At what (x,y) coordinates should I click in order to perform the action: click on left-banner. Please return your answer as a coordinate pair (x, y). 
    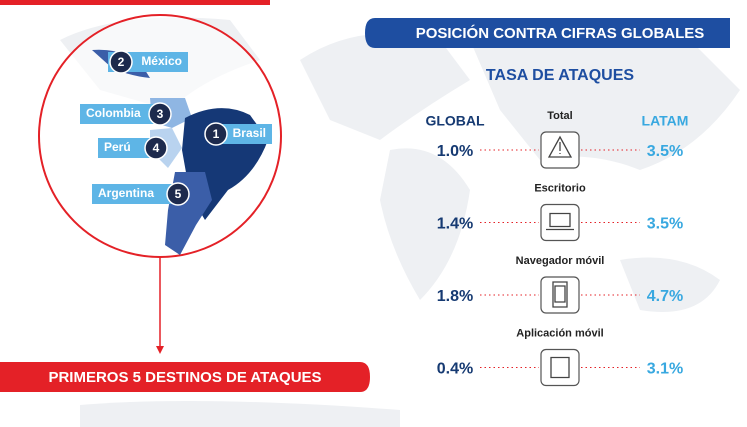
    Looking at the image, I should click on (185, 377).